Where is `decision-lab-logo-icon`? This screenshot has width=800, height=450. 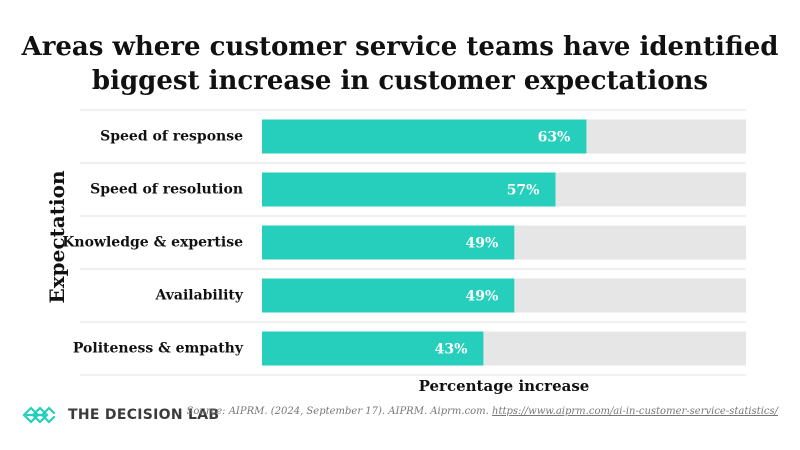 decision-lab-logo-icon is located at coordinates (39, 415).